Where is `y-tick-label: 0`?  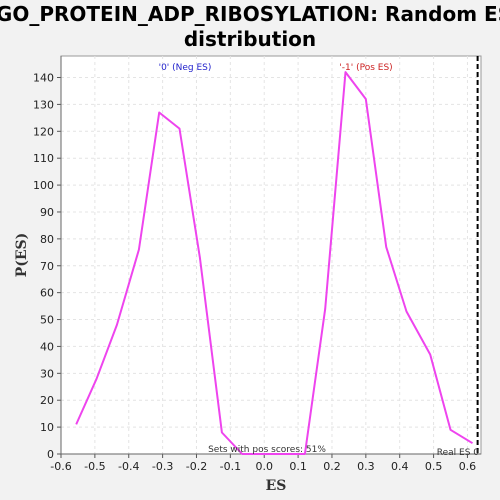 y-tick-label: 0 is located at coordinates (50, 454).